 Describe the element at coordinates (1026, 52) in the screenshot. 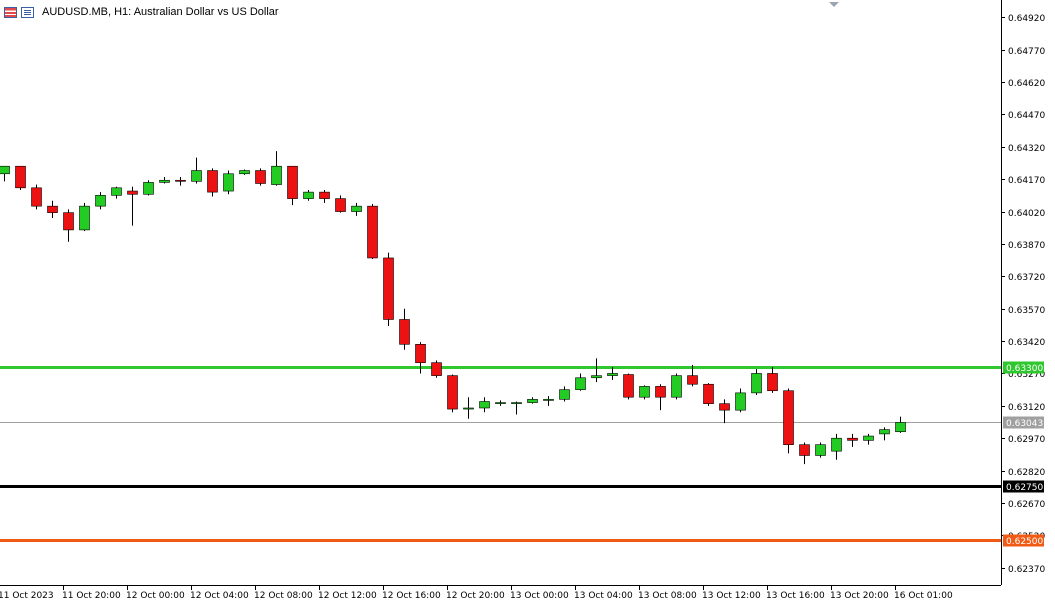

I see `price-tick-label: 0.64770` at that location.